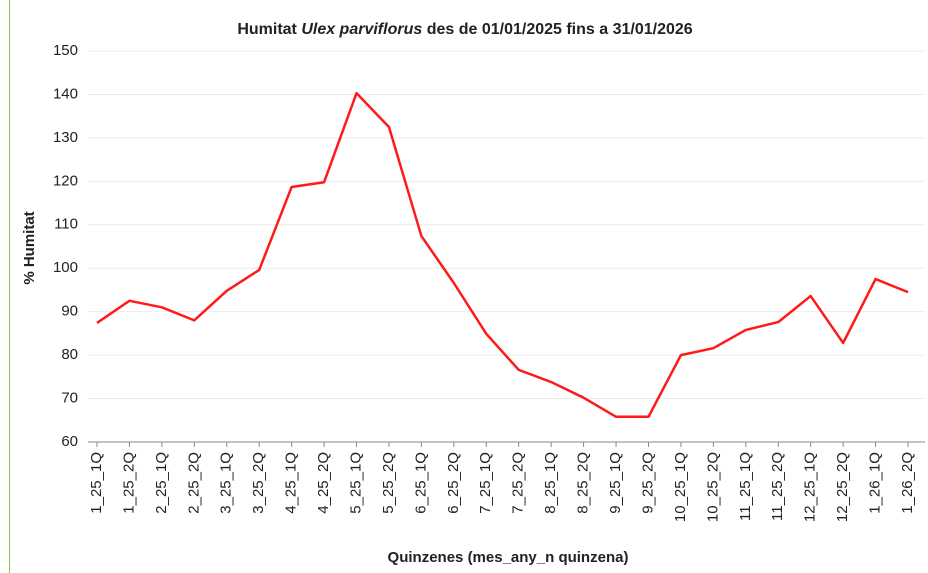 Image resolution: width=928 pixels, height=573 pixels. What do you see at coordinates (518, 483) in the screenshot?
I see `x-tick-label: 7_25_2Q` at bounding box center [518, 483].